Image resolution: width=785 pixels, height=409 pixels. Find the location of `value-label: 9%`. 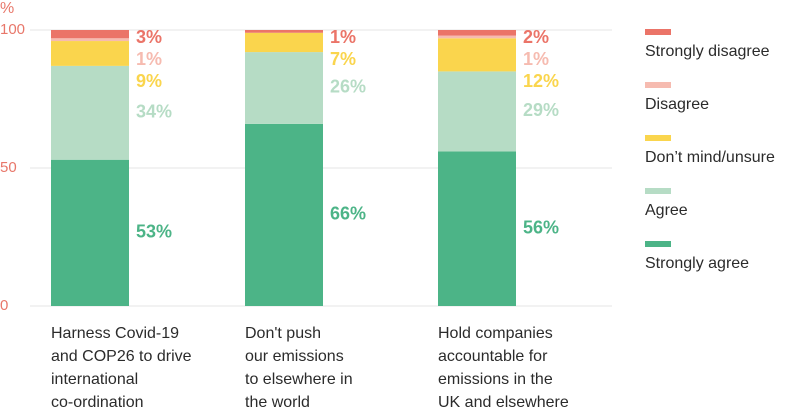

value-label: 9% is located at coordinates (149, 81).